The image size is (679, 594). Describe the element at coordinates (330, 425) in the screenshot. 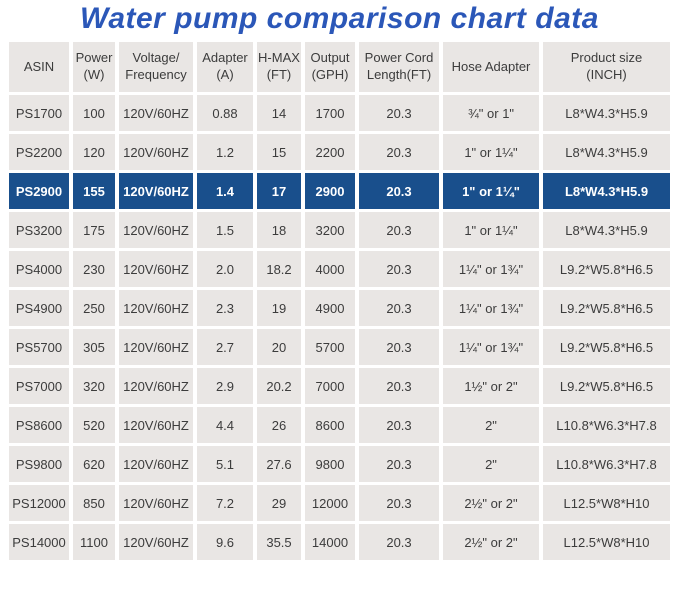

I see `cell-output-gph: 8600` at that location.